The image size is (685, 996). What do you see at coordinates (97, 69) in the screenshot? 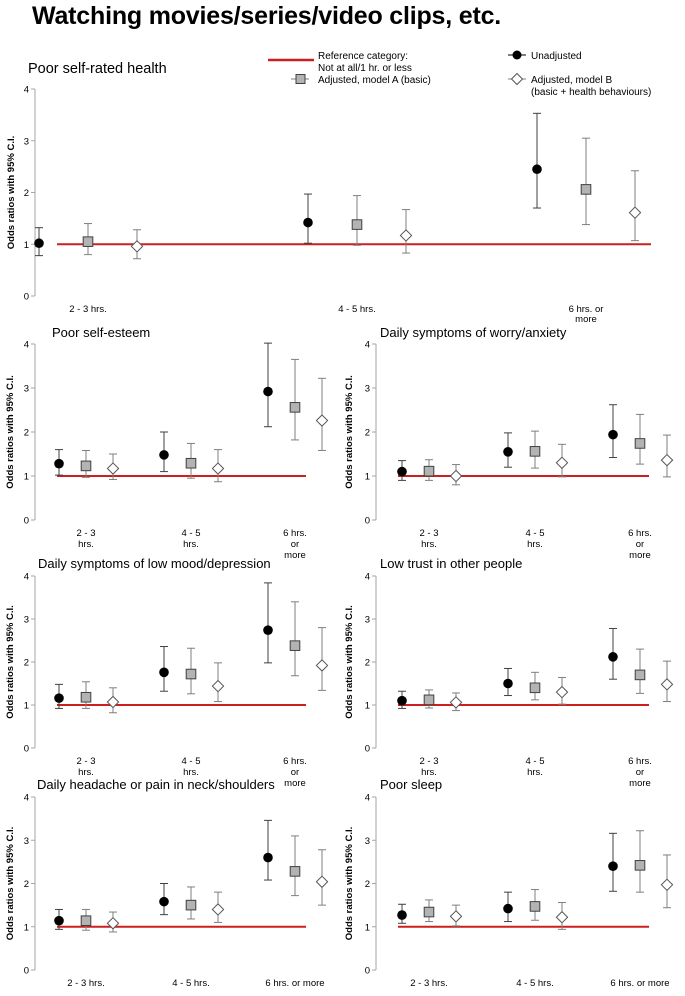
I see `panel-title: Poor self-rated health` at bounding box center [97, 69].